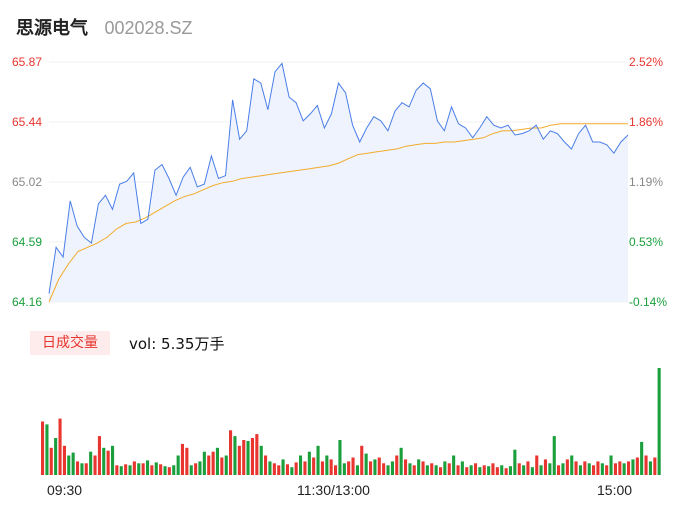  What do you see at coordinates (104, 26) in the screenshot?
I see `stock-header: 思源电气 002028.SZ` at bounding box center [104, 26].